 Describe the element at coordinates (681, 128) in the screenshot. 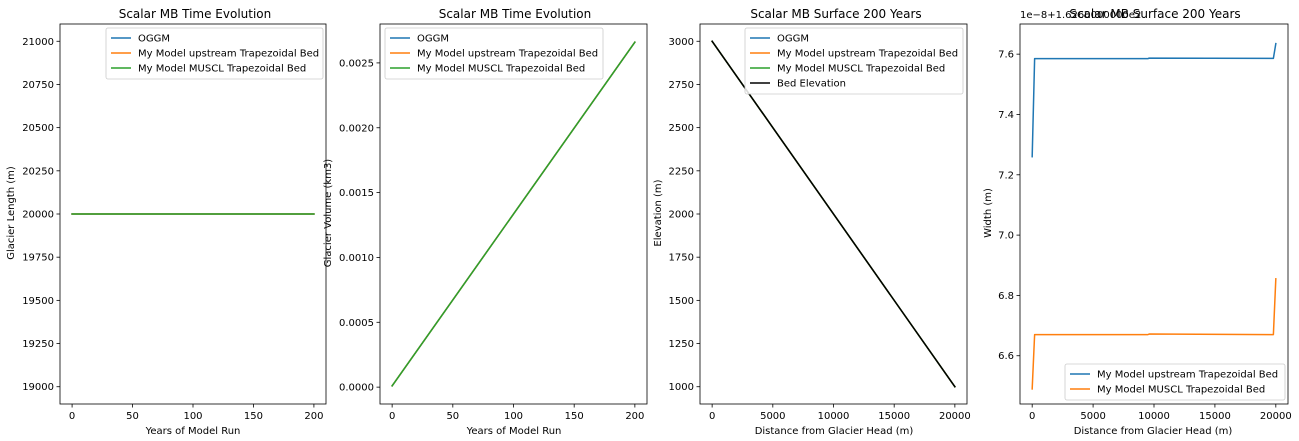

I see `panel-3-ytick-label: 2500` at that location.